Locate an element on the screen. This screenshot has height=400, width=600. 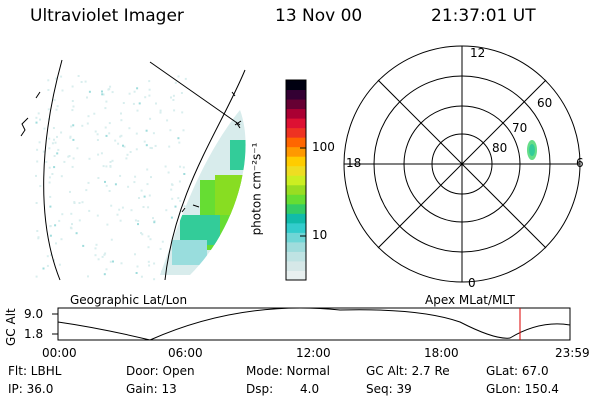
gain-status: Gain: 13 is located at coordinates (151, 389).